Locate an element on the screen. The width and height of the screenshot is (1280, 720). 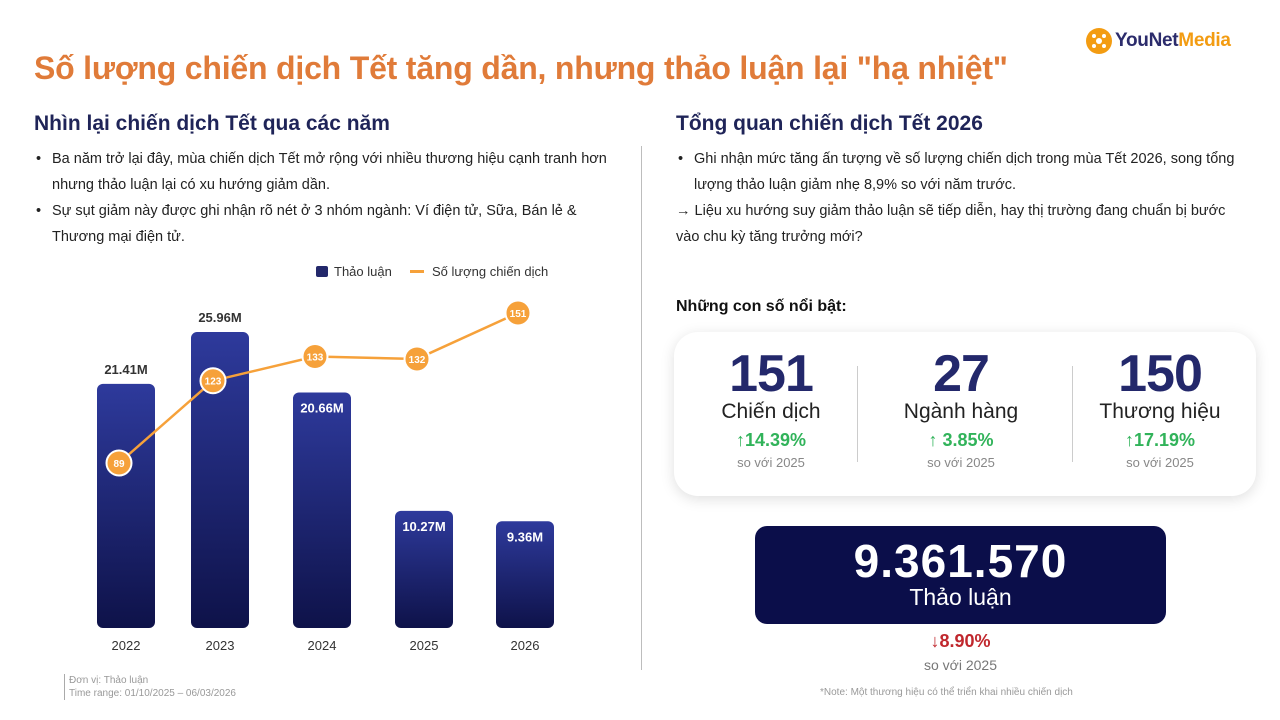
stat-change: ↑ 3.85% is located at coordinates (961, 440).